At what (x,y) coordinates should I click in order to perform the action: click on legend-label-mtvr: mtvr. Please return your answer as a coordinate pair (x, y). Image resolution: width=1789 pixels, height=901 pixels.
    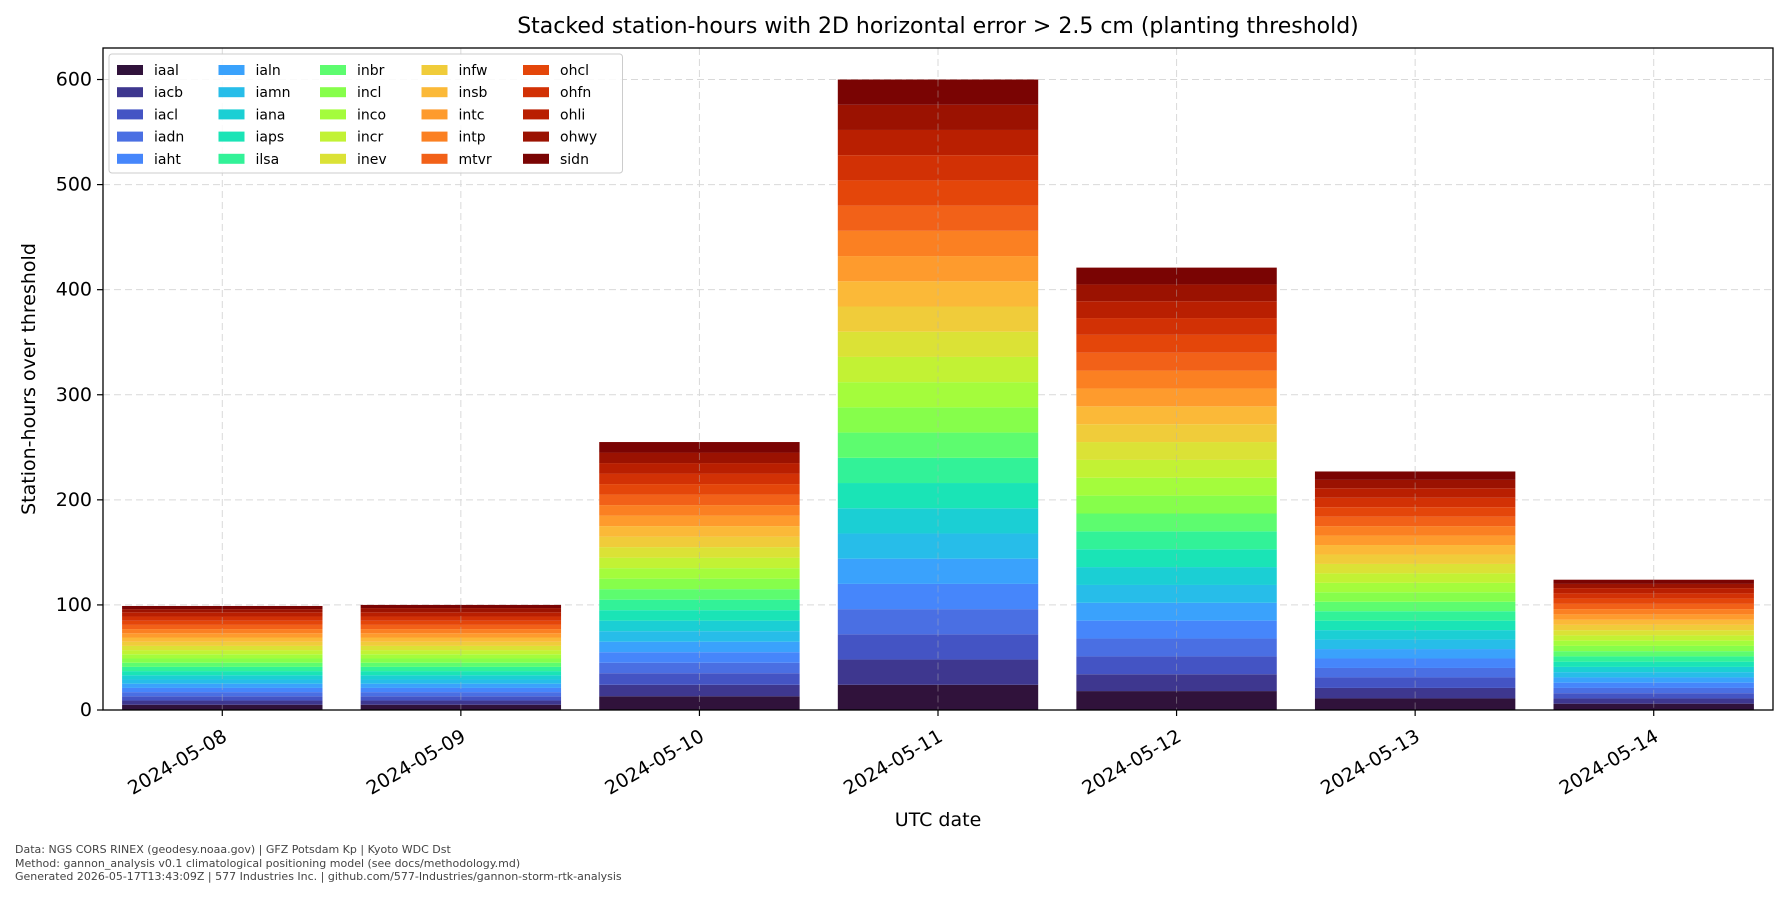
    Looking at the image, I should click on (475, 160).